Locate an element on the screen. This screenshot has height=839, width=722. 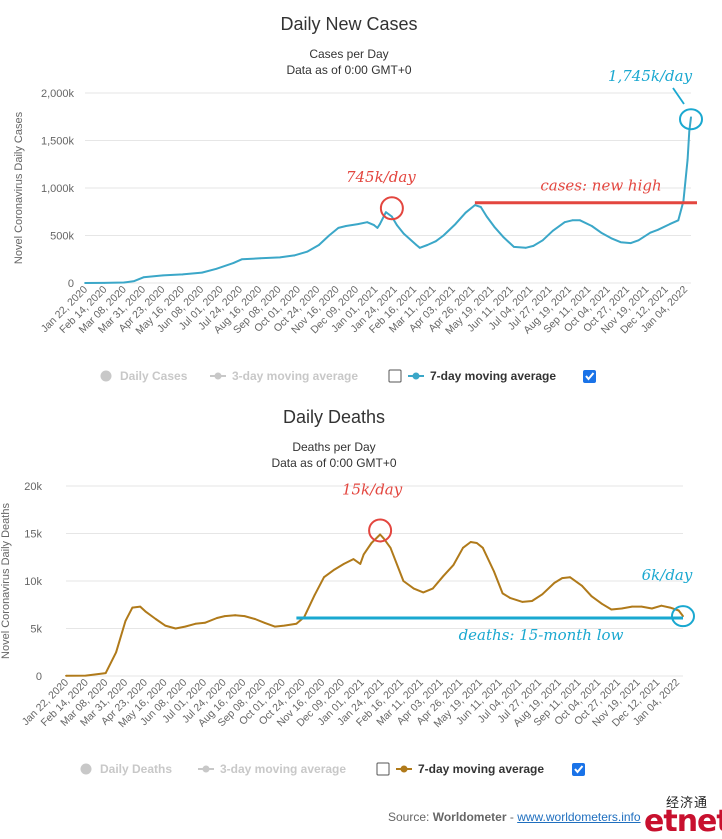
deaths-legend-label: 3-day moving average is located at coordinates (283, 769).